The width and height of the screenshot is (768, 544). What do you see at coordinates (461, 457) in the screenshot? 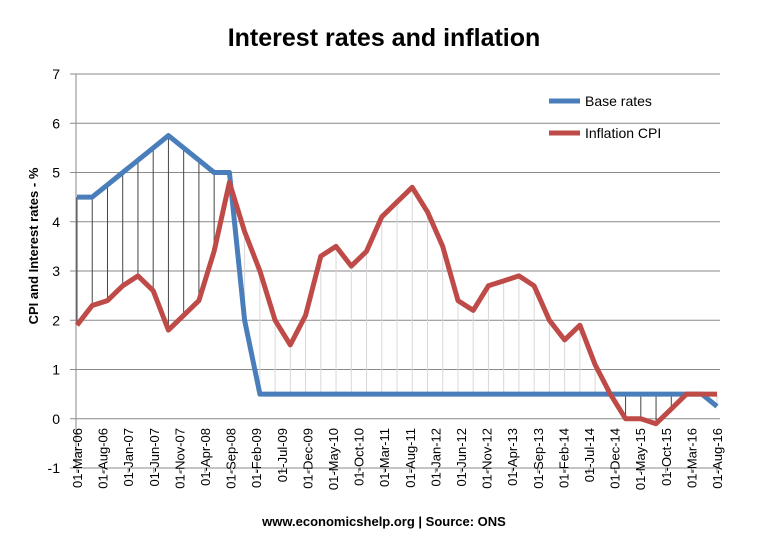
I see `x-tick-label: 01-Jun-12` at bounding box center [461, 457].